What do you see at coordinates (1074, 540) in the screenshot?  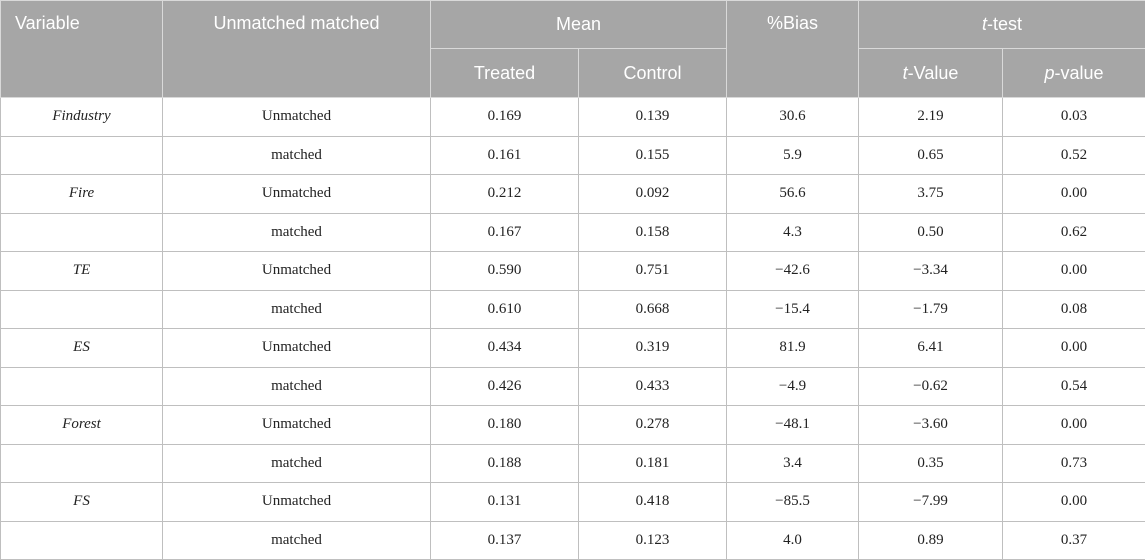 I see `cell-p-value: 0.37` at bounding box center [1074, 540].